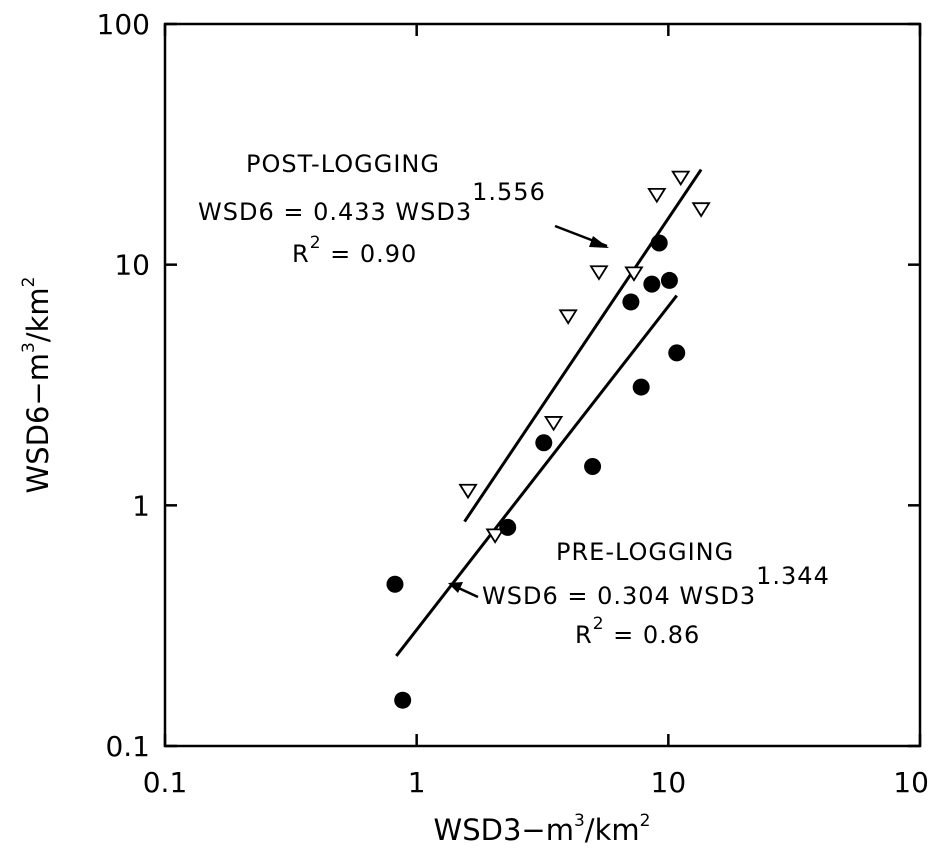 The image size is (930, 858). I want to click on post-logging-label: POST-LOGGING, so click(343, 164).